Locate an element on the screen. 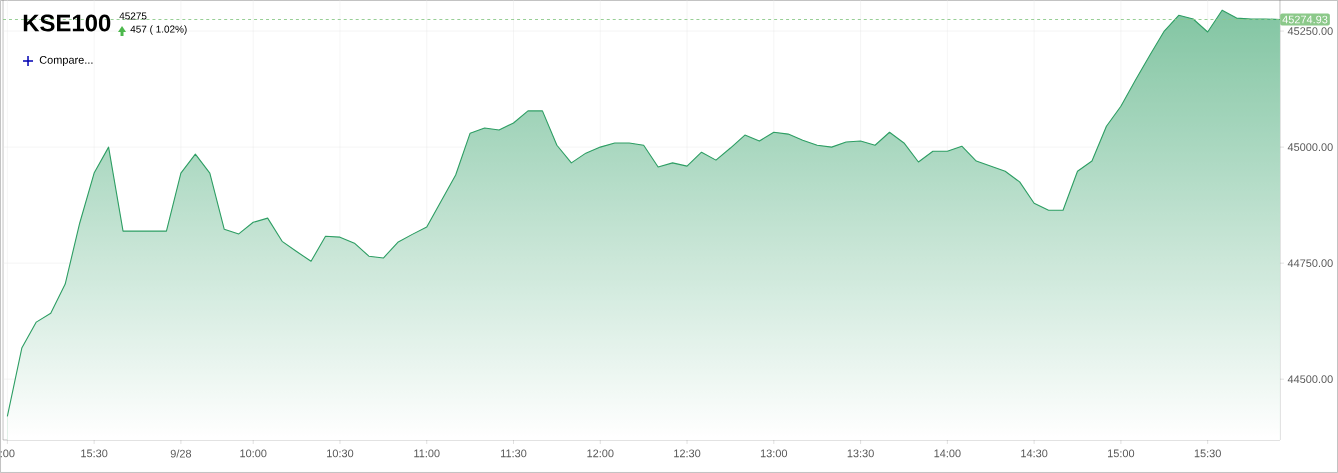 This screenshot has height=473, width=1338. ref-line-label: 45274.93 is located at coordinates (1305, 19).